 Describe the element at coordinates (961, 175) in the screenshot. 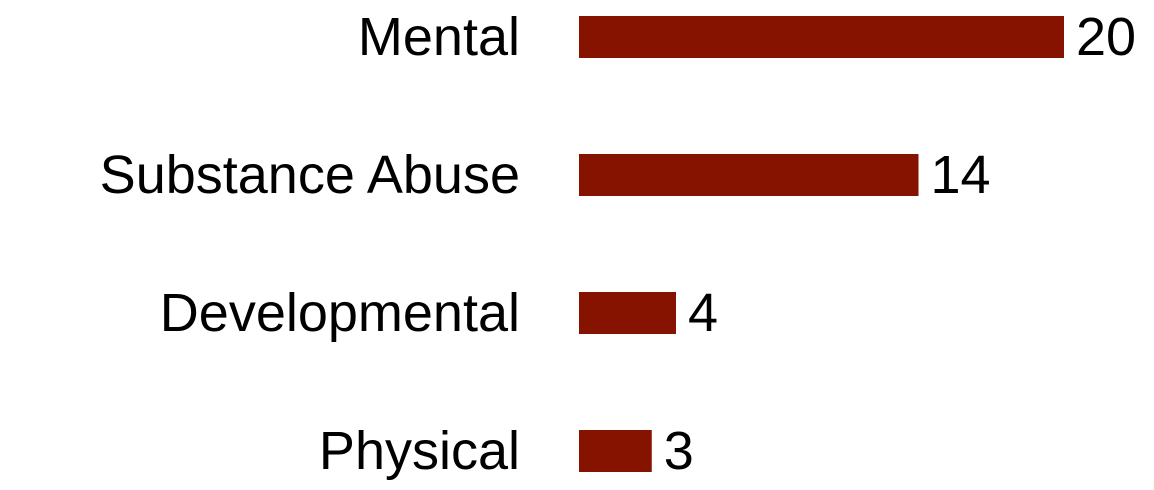

I see `value-label-substance-abuse: 14` at that location.